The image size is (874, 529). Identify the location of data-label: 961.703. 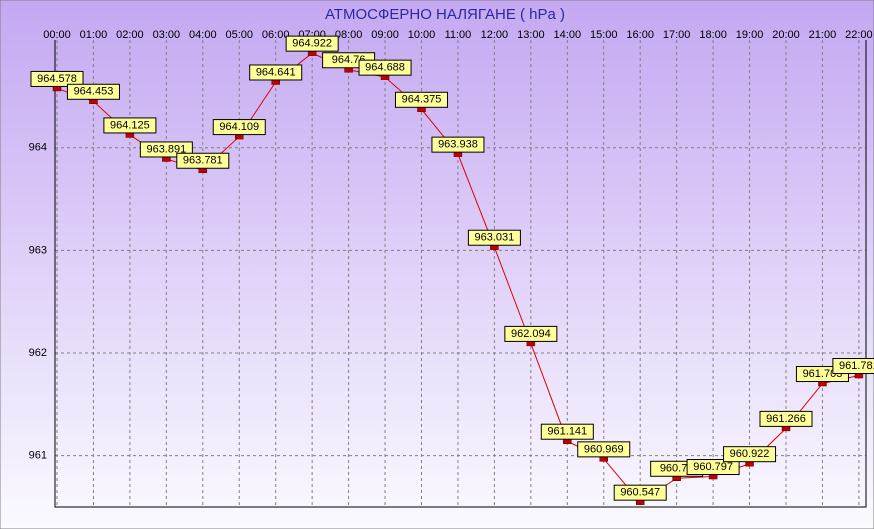
(823, 374).